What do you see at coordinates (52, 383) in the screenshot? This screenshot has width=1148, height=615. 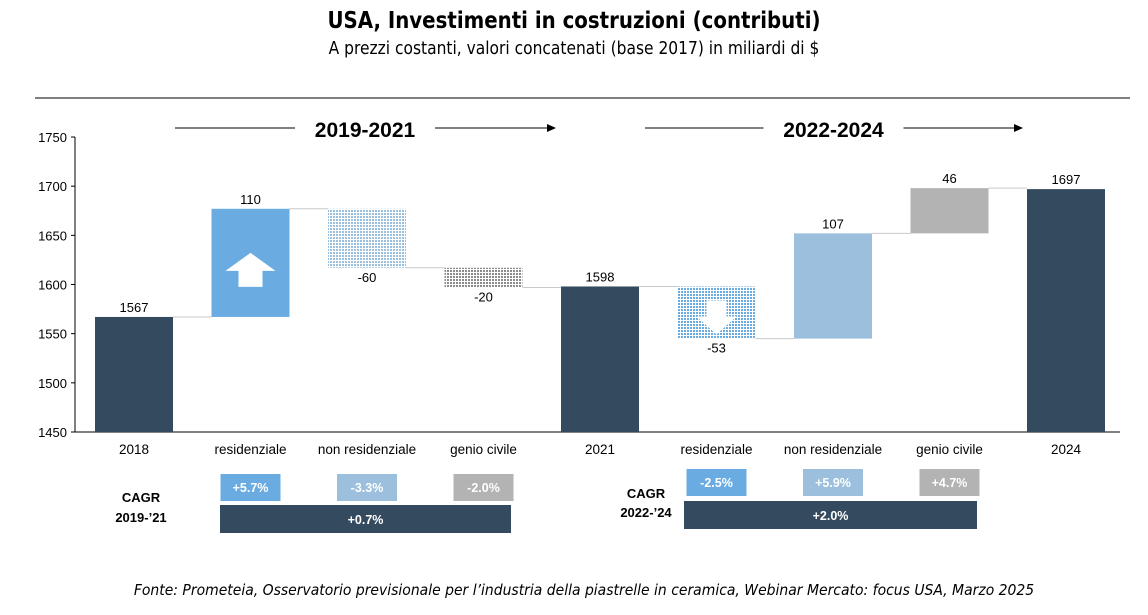 I see `y-tick-label: 1500` at bounding box center [52, 383].